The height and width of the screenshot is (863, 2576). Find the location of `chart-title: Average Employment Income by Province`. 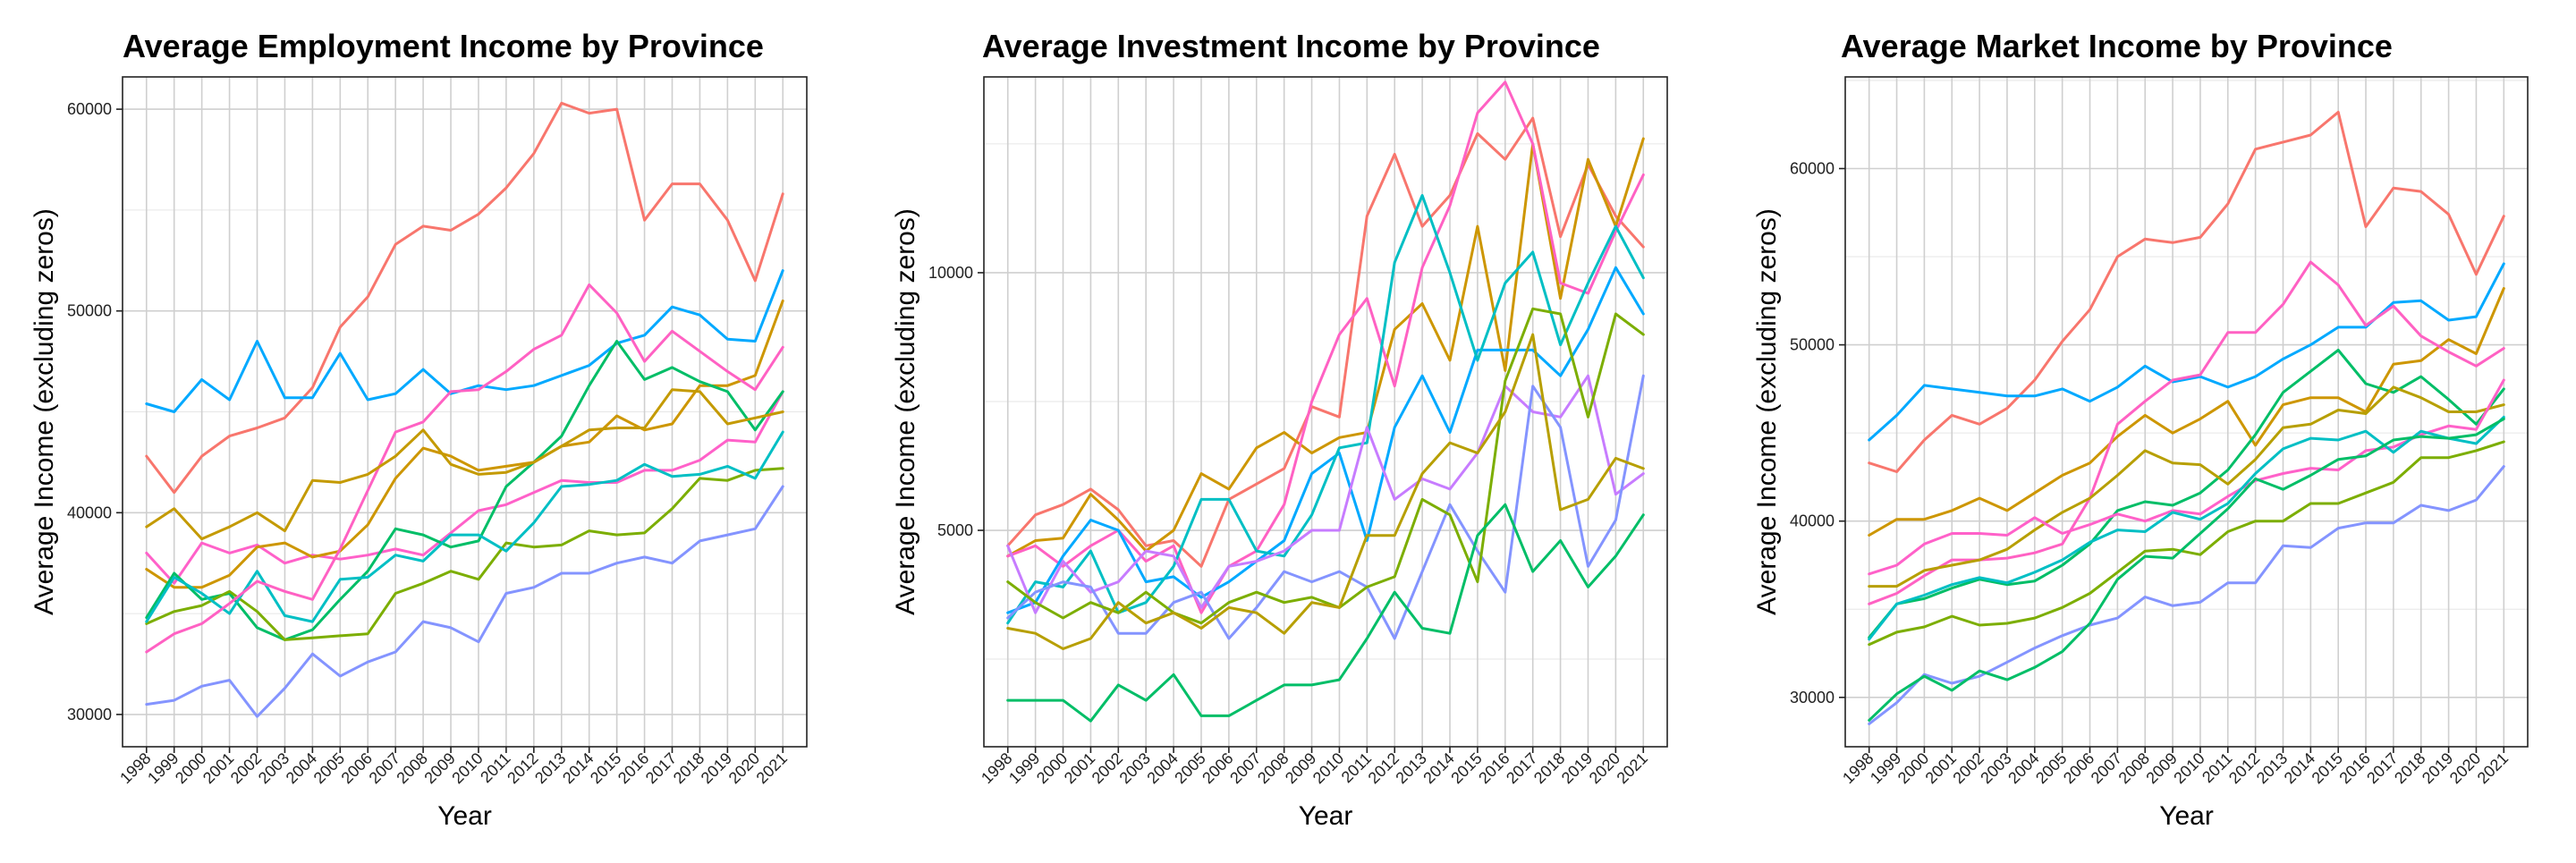

chart-title: Average Employment Income by Province is located at coordinates (443, 46).